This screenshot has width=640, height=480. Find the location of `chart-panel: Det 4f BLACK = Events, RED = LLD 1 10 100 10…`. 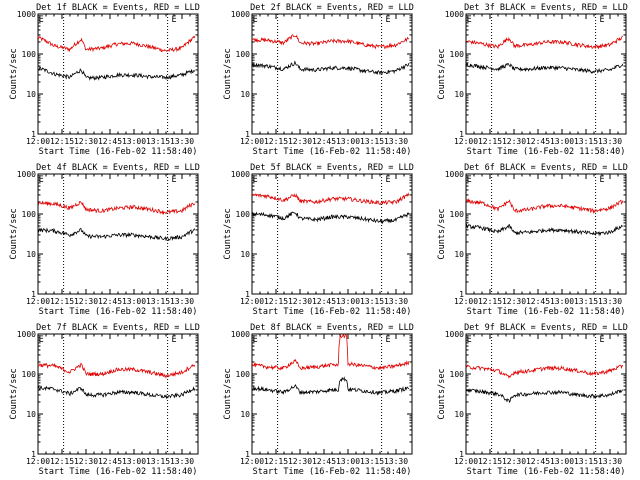

chart-panel: Det 4f BLACK = Events, RED = LLD 1 10 100 10… is located at coordinates (104, 240).